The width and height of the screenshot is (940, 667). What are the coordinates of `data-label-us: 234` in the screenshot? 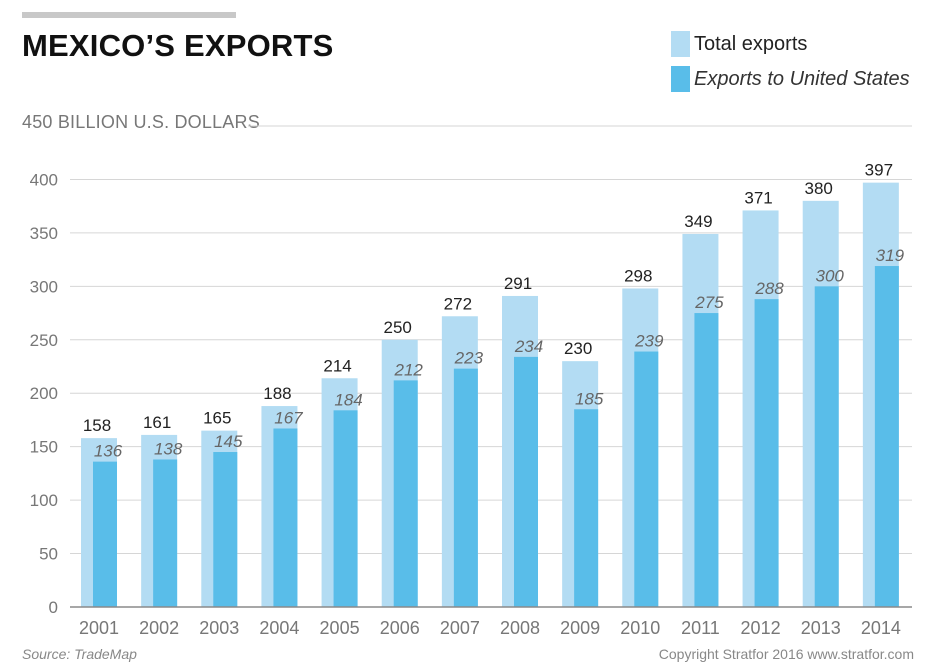 It's located at (528, 346).